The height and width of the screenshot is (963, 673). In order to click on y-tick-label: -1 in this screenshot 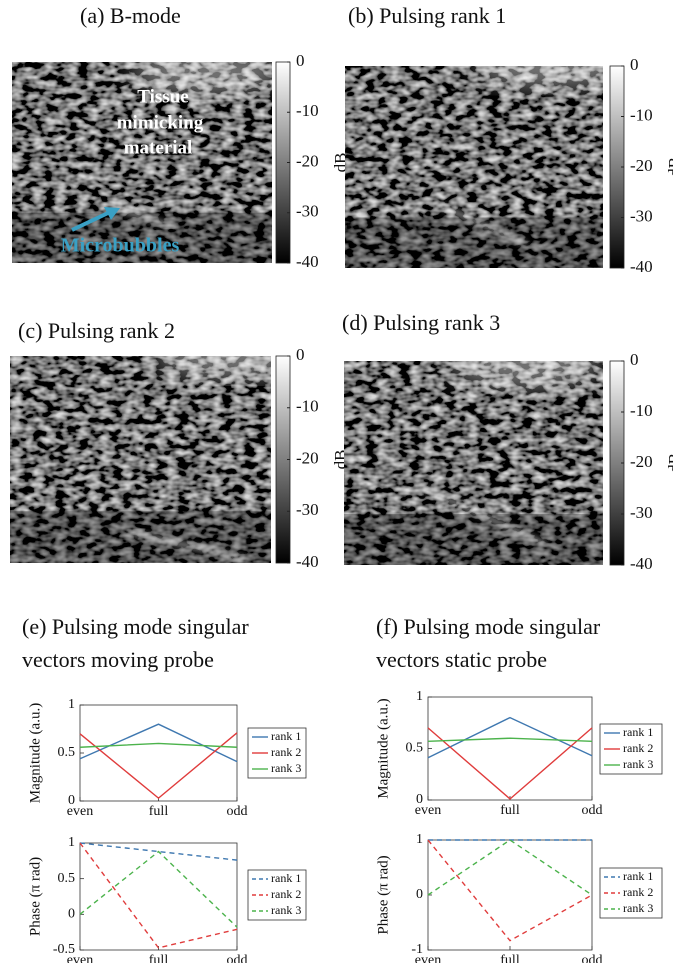, I will do `click(417, 949)`.